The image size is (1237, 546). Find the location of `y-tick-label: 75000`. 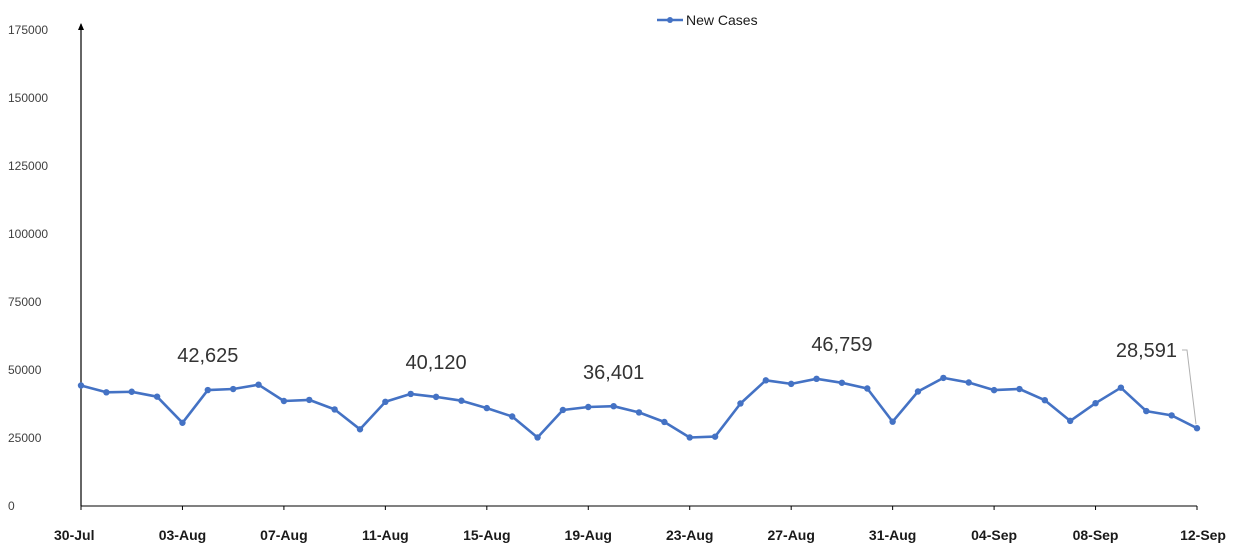

y-tick-label: 75000 is located at coordinates (25, 302).